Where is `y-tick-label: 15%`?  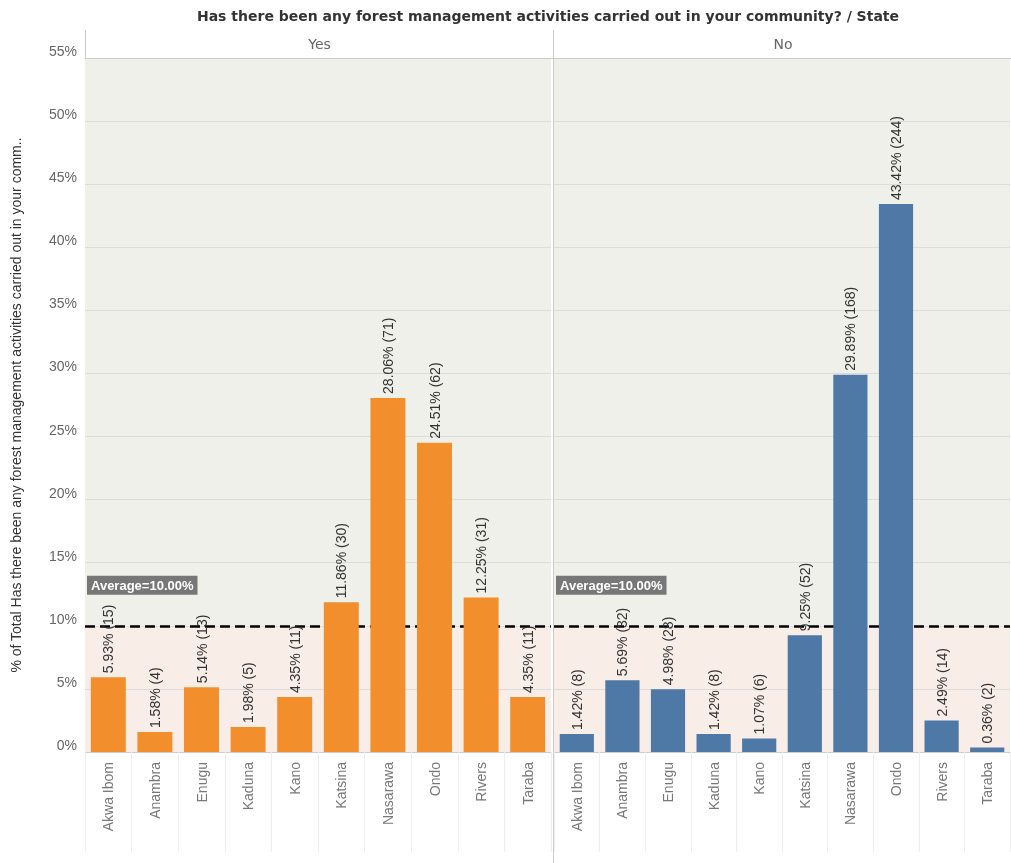
y-tick-label: 15% is located at coordinates (62, 555).